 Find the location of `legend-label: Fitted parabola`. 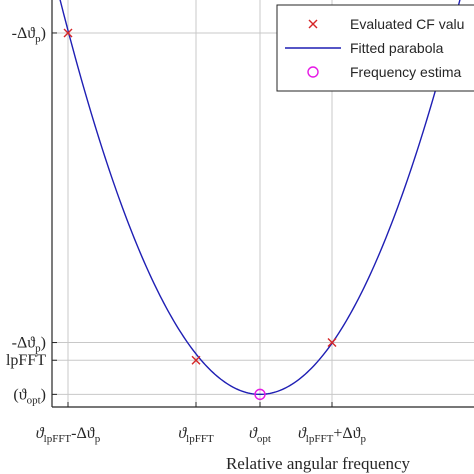

legend-label: Fitted parabola is located at coordinates (397, 48).